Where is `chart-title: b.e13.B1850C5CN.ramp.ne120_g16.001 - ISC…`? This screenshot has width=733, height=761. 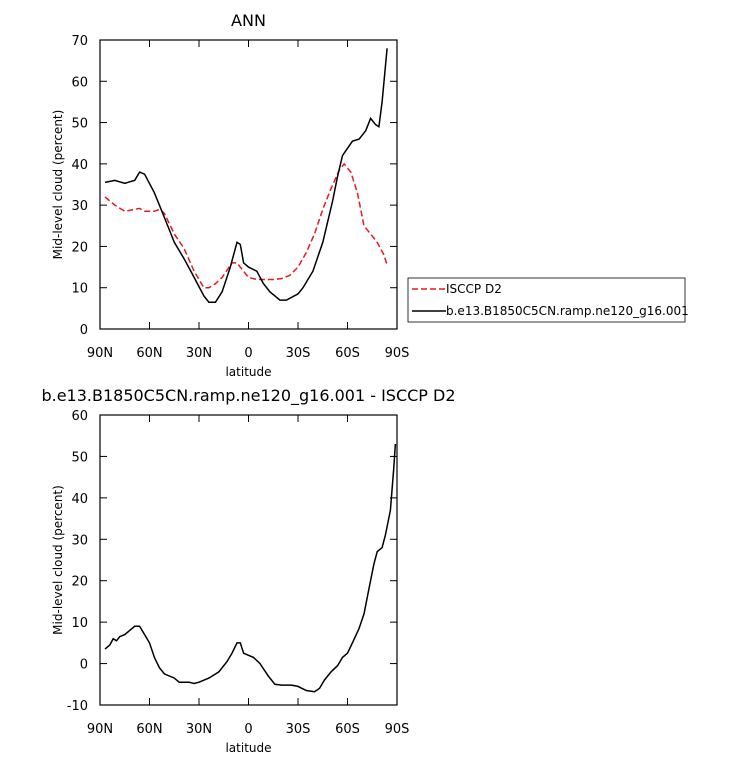
chart-title: b.e13.B1850C5CN.ramp.ne120_g16.001 - ISC… is located at coordinates (248, 396).